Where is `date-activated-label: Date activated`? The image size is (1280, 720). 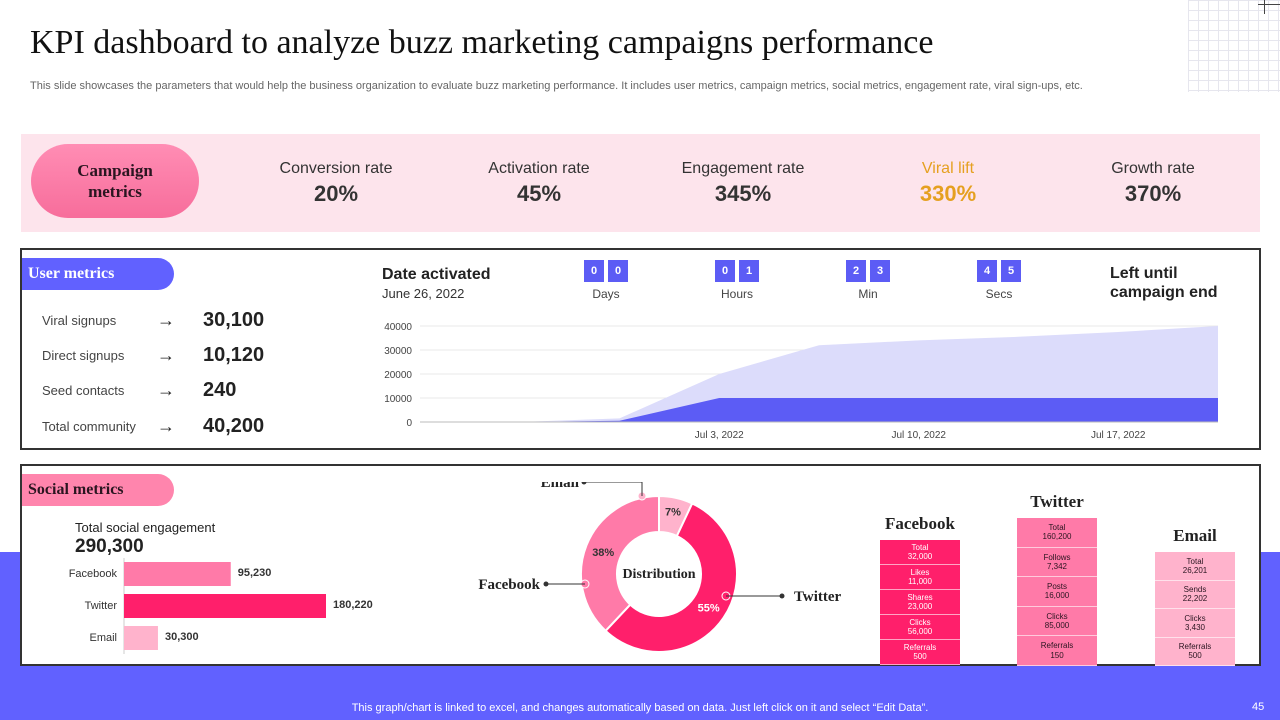 date-activated-label: Date activated is located at coordinates (436, 274).